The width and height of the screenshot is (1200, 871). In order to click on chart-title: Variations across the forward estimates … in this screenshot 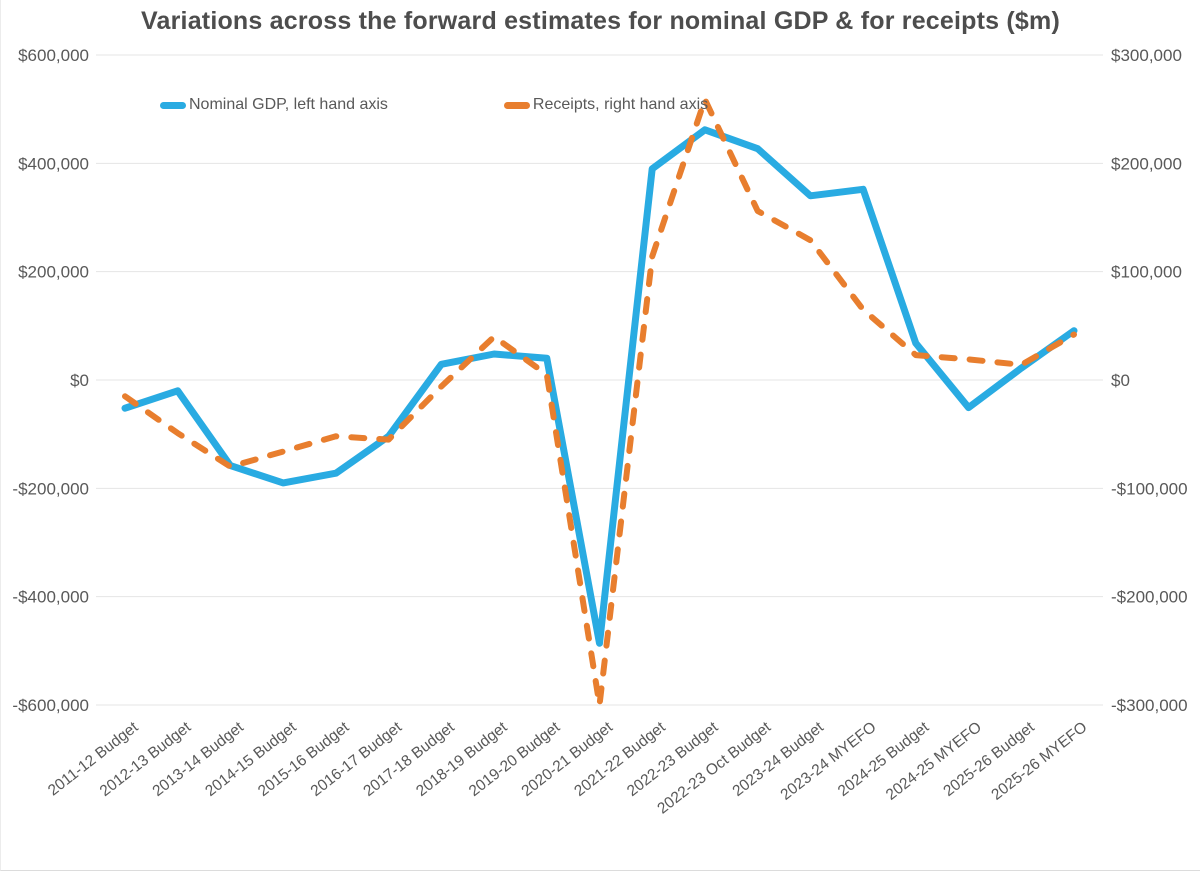, I will do `click(600, 21)`.